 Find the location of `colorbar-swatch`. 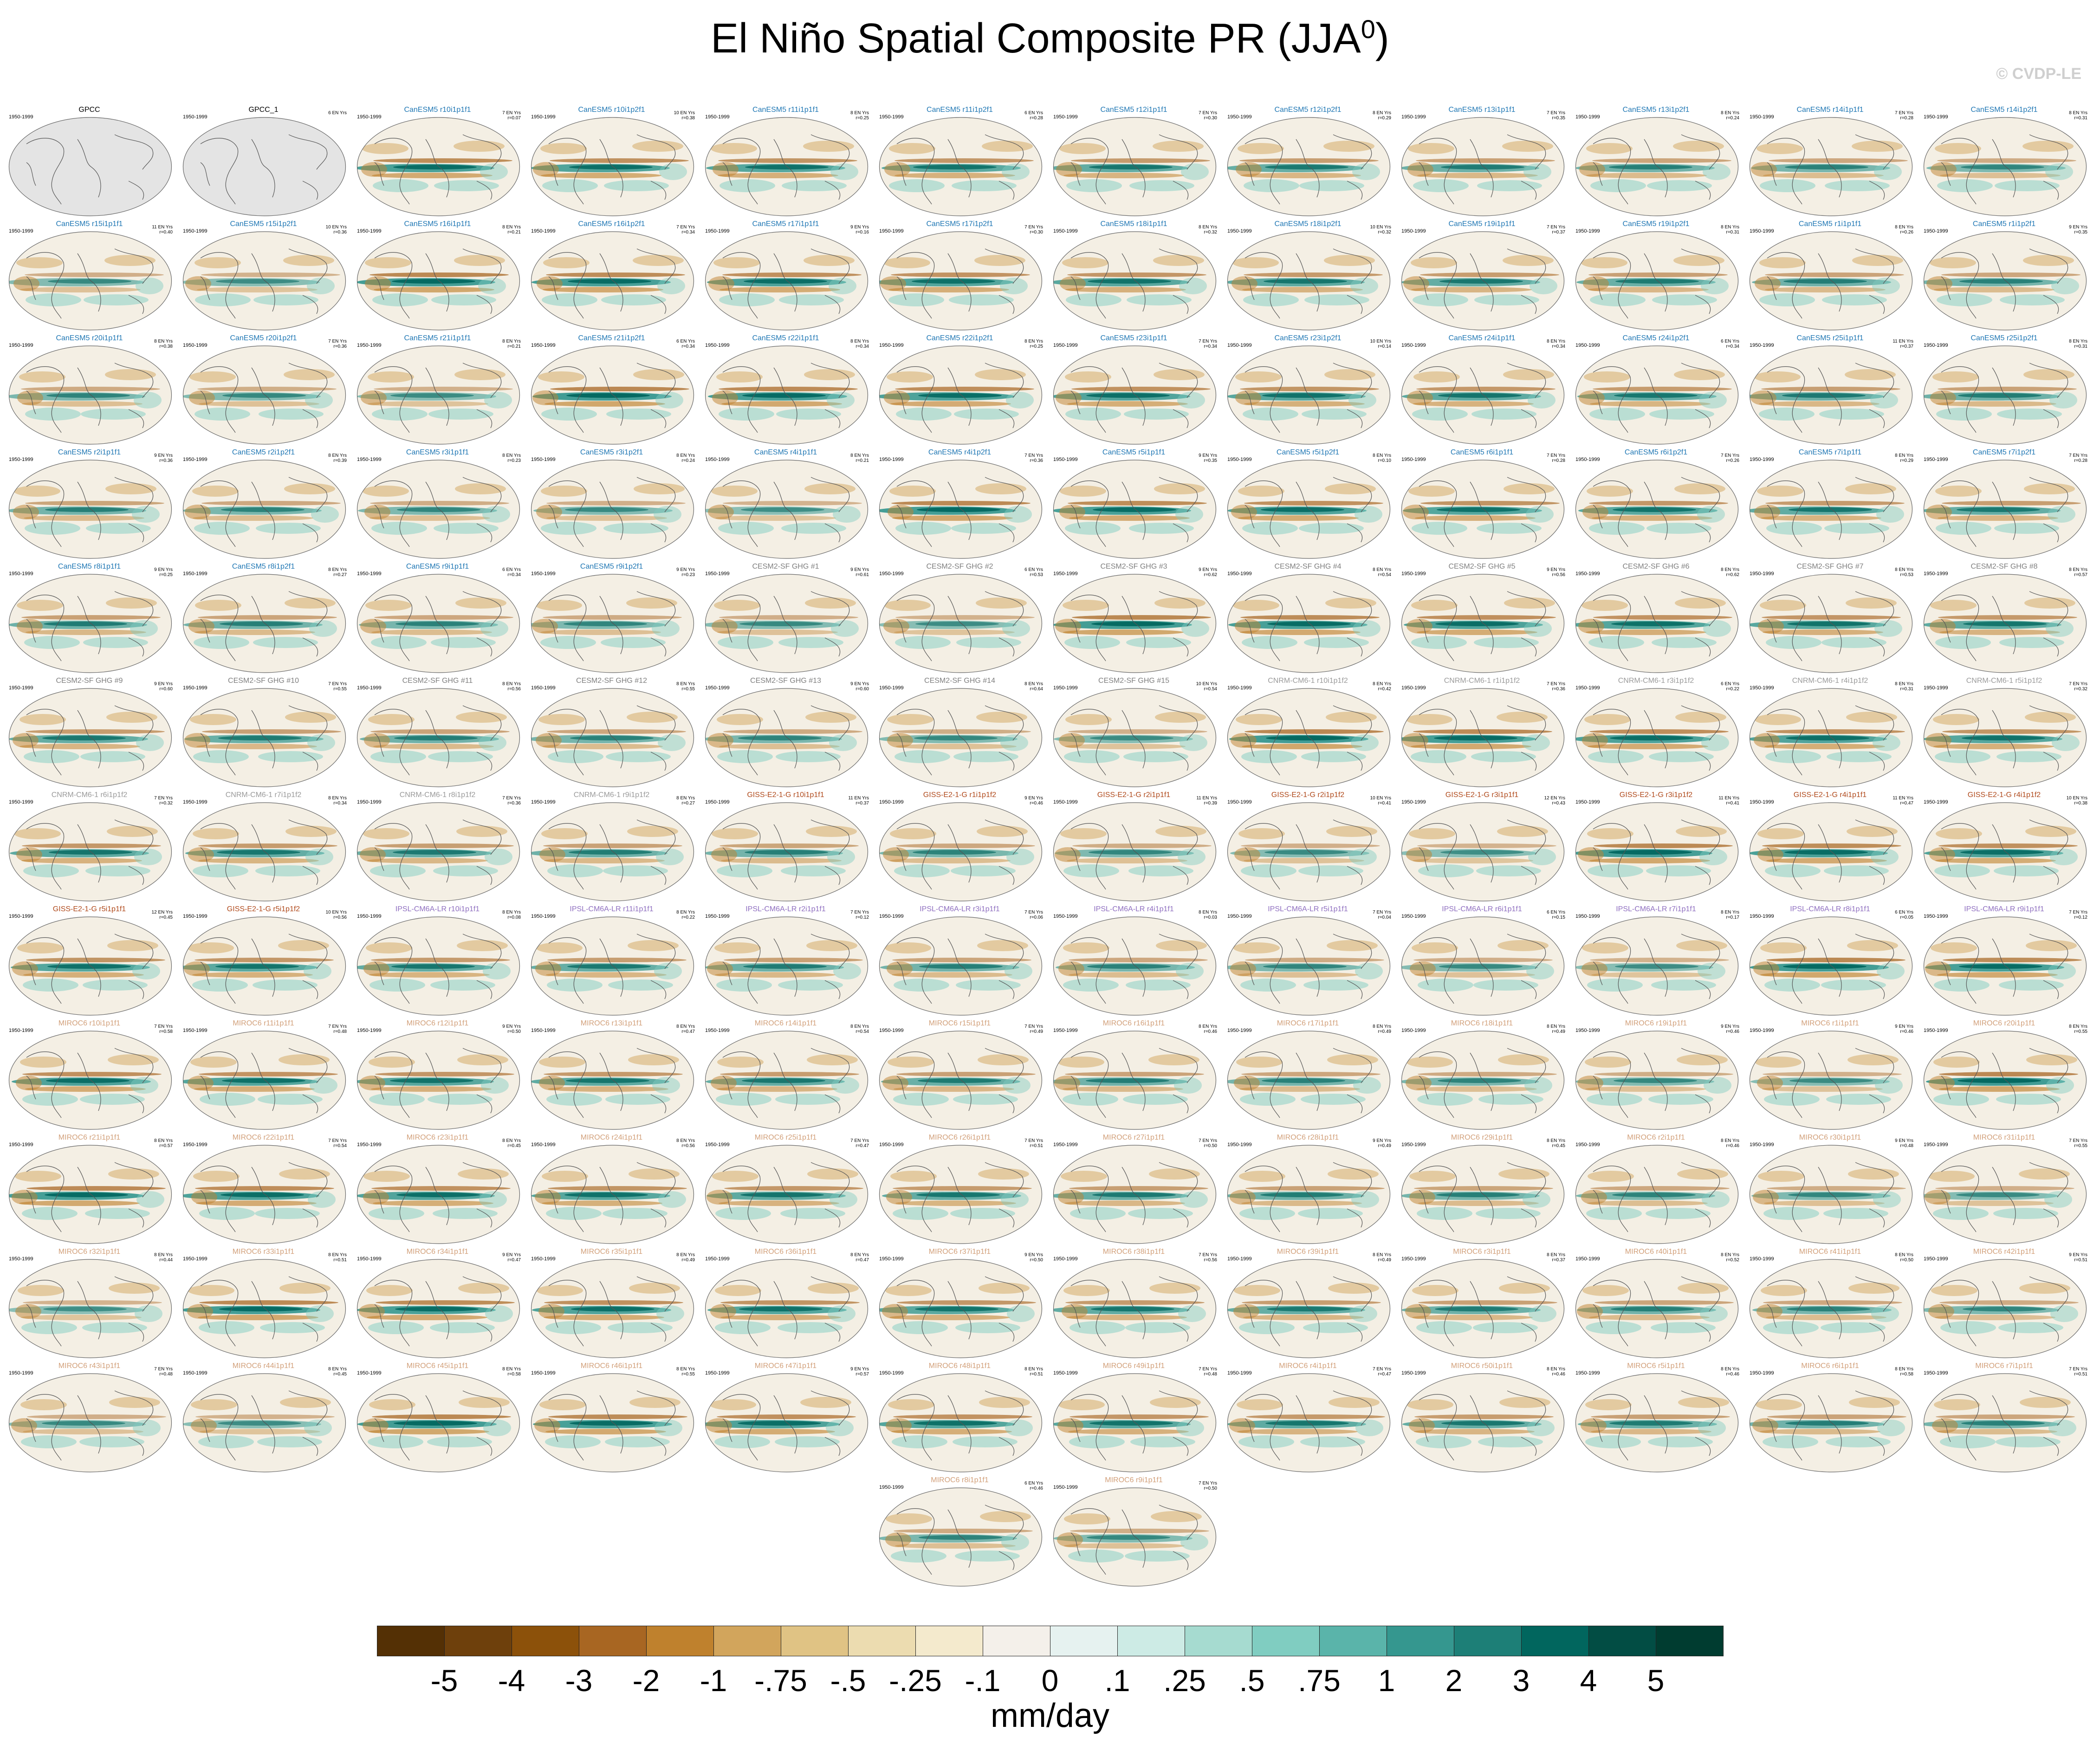

colorbar-swatch is located at coordinates (1488, 1641).